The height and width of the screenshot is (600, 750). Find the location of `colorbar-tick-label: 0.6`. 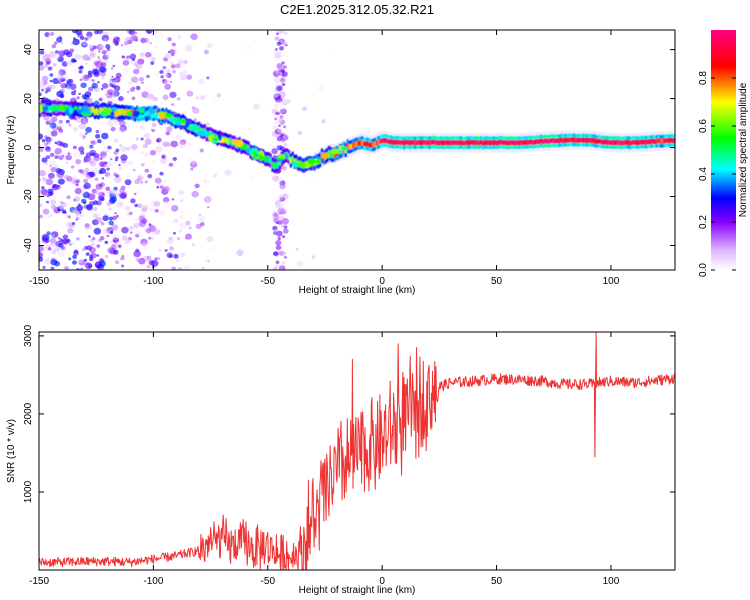

colorbar-tick-label: 0.6 is located at coordinates (703, 126).